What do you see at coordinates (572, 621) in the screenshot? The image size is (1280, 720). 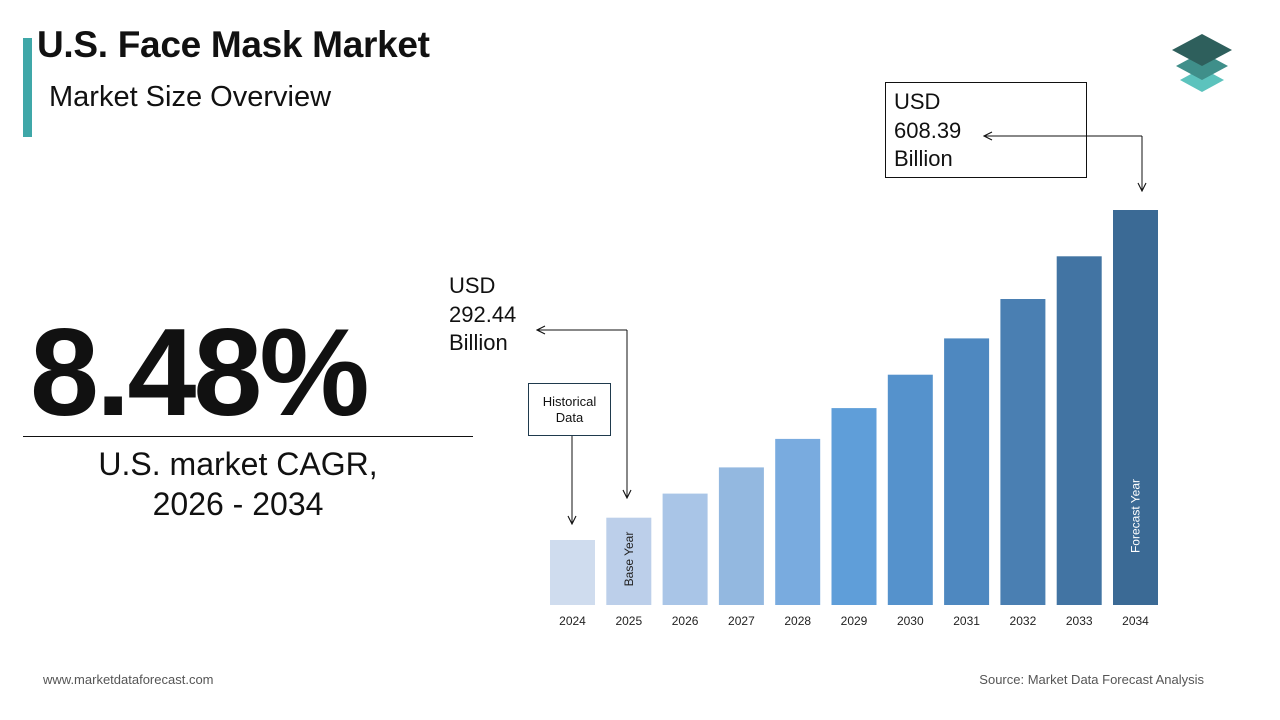 I see `x-tick-2024: 2024` at bounding box center [572, 621].